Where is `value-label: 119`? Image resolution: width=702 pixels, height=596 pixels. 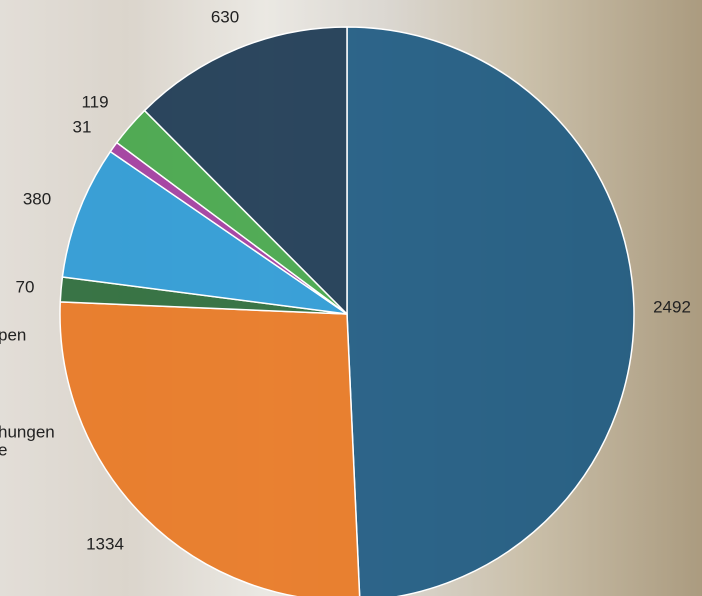 value-label: 119 is located at coordinates (94, 101).